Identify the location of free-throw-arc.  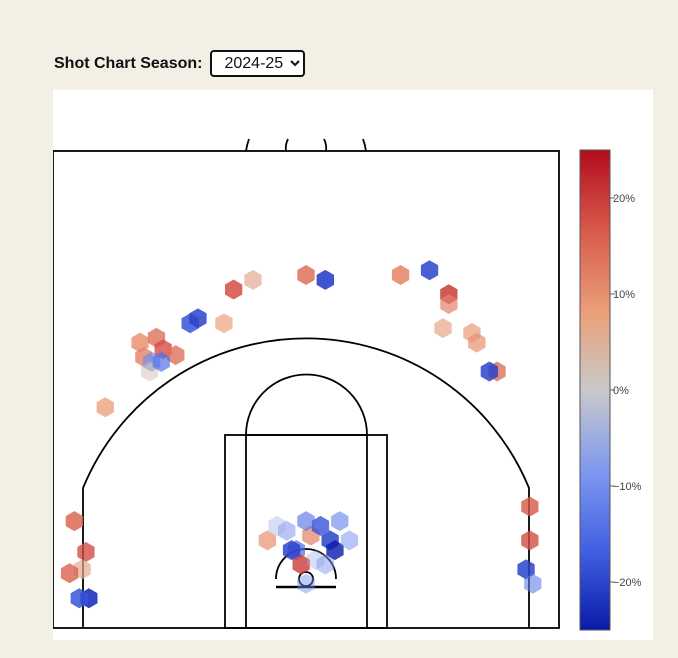
(306, 404).